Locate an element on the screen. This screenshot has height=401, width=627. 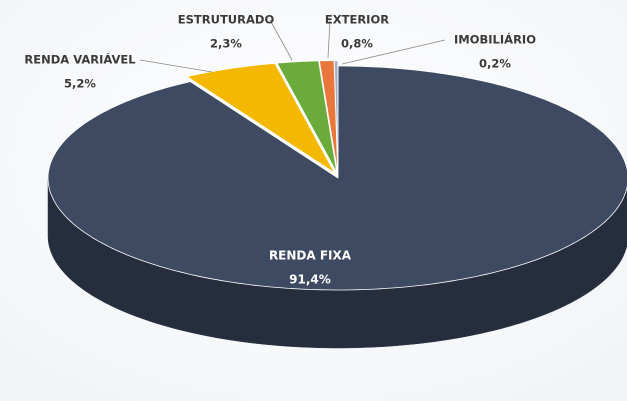
value-label: 91,4% is located at coordinates (310, 280).